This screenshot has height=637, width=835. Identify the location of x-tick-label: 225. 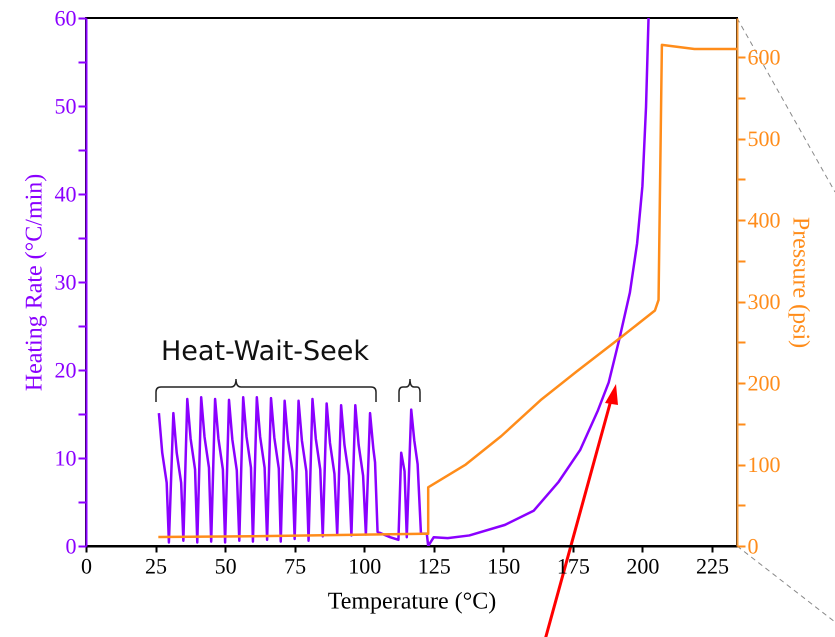
(712, 566).